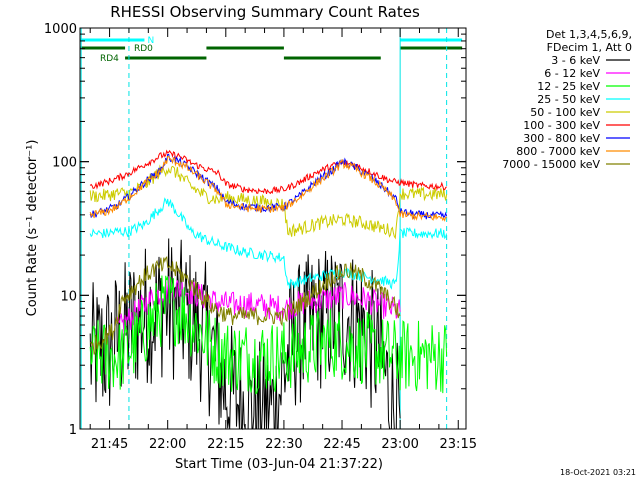 The image size is (640, 480). I want to click on y-tick-label-1: 10, so click(68, 296).